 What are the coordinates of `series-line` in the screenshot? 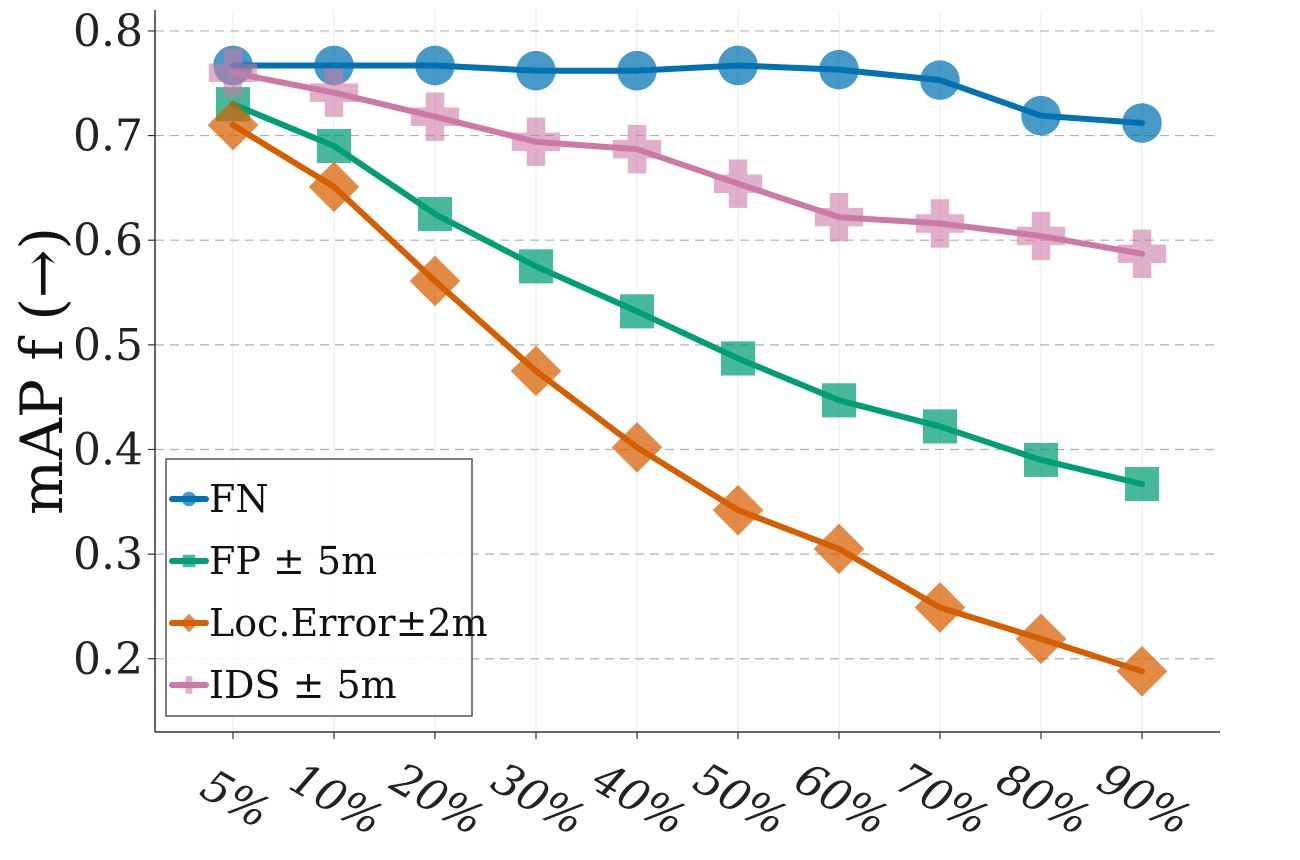 It's located at (687, 94).